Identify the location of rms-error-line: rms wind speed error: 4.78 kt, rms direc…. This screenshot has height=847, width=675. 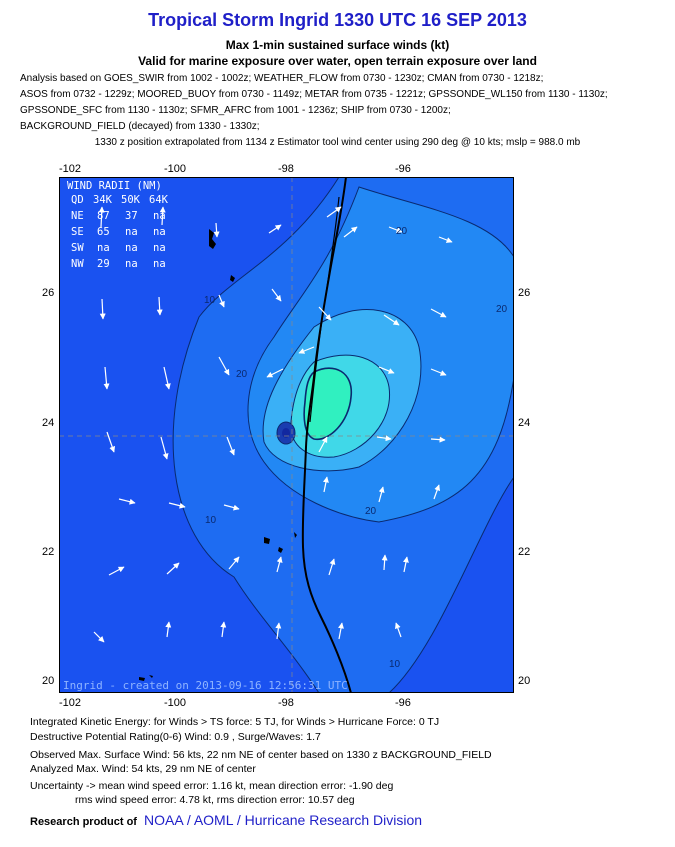
(215, 800).